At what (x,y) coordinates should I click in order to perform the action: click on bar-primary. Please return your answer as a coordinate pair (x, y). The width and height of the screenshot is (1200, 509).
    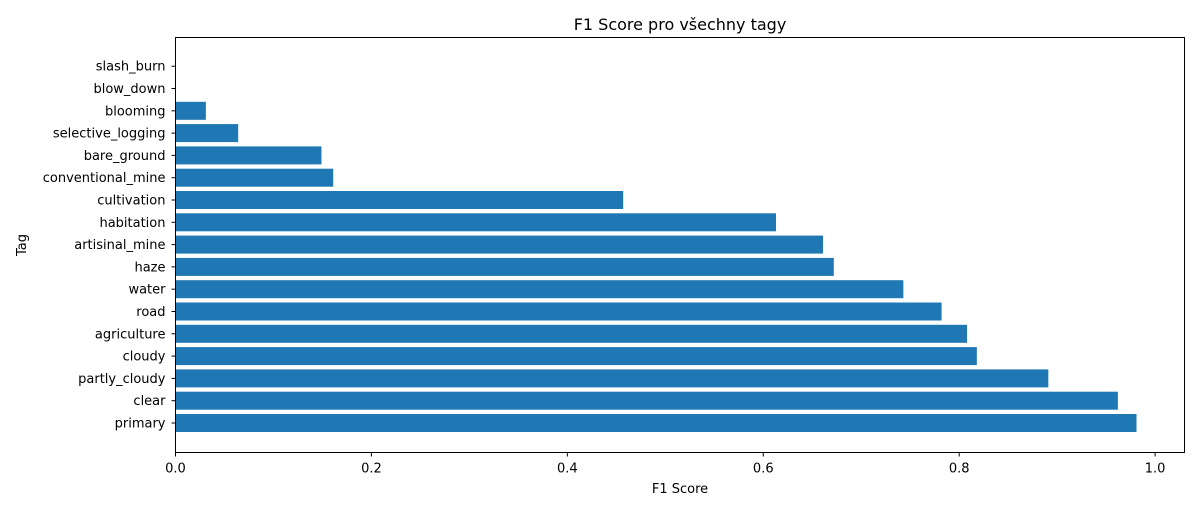
    Looking at the image, I should click on (656, 423).